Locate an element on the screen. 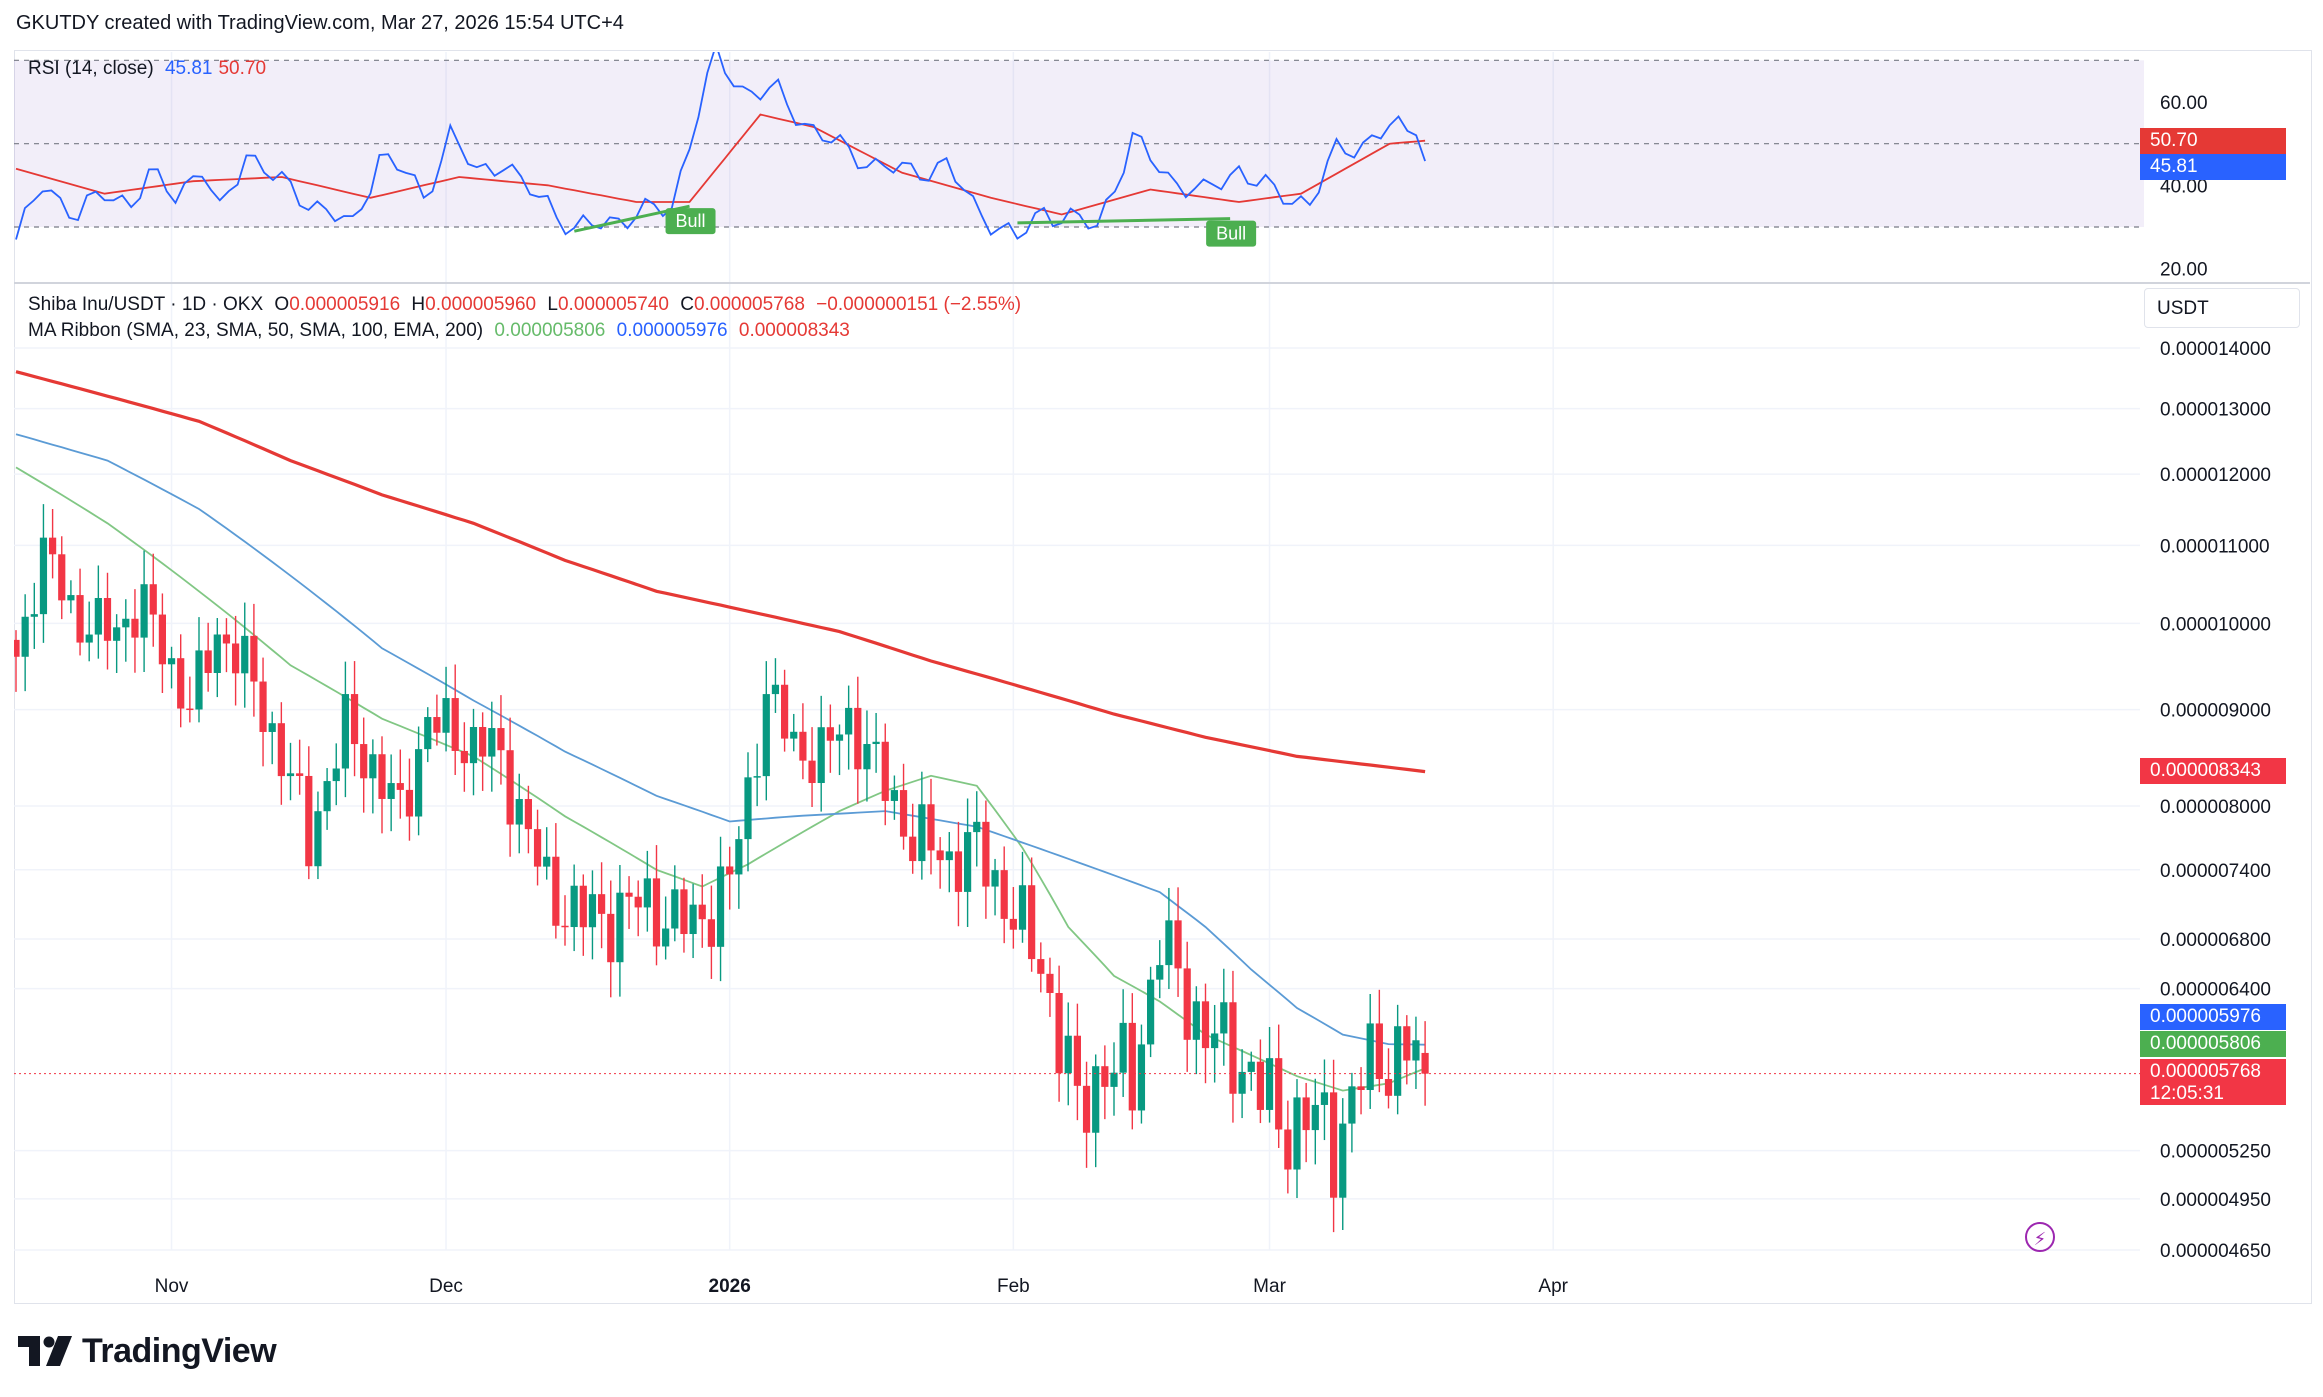 The image size is (2323, 1397). x-tick-label: Dec is located at coordinates (446, 1286).